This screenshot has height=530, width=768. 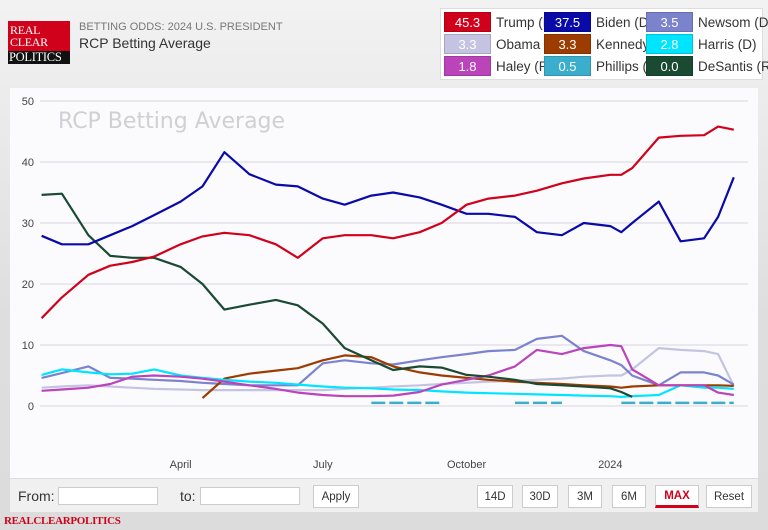 I want to click on date-range-controls: From: to: Apply 14D 30D 3M 6M MAX Reset, so click(x=384, y=495).